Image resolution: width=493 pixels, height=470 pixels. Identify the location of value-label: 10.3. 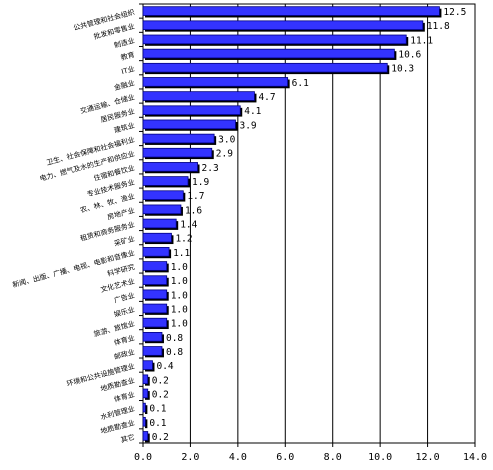
(402, 69).